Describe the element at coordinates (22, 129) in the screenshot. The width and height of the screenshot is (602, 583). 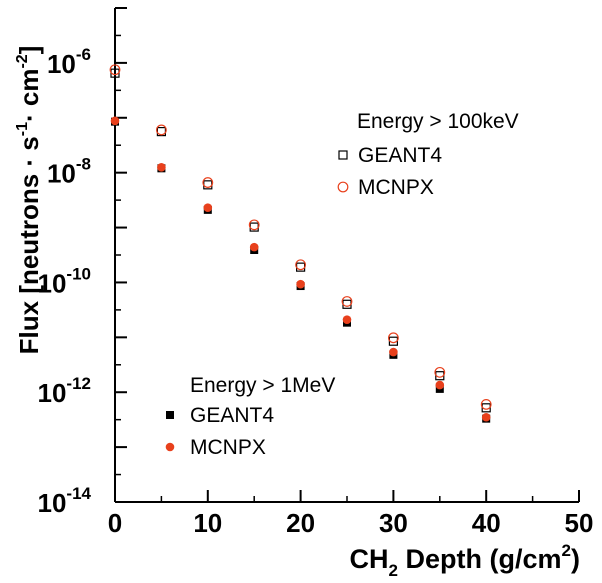
I see `y-title-superscript-1: -1` at that location.